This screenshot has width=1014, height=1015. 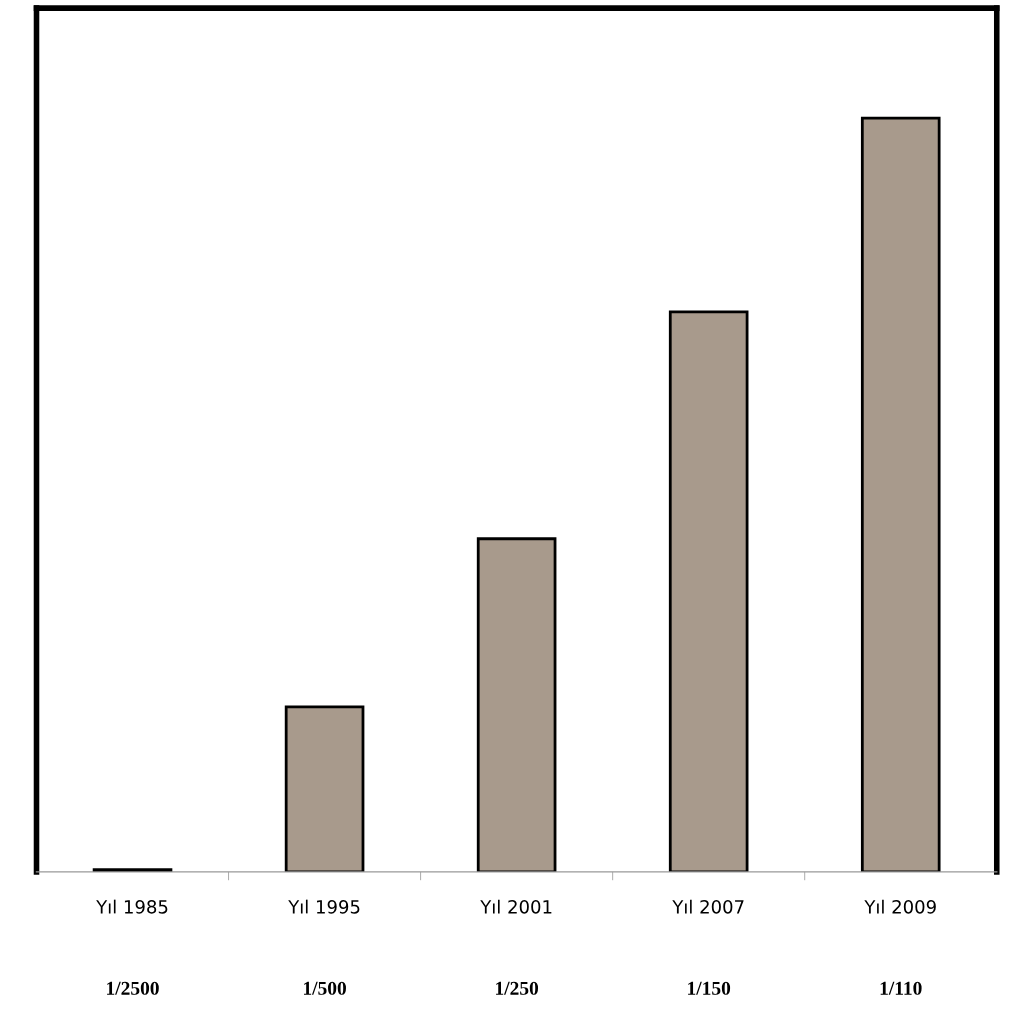 What do you see at coordinates (517, 988) in the screenshot?
I see `text: 1/250` at bounding box center [517, 988].